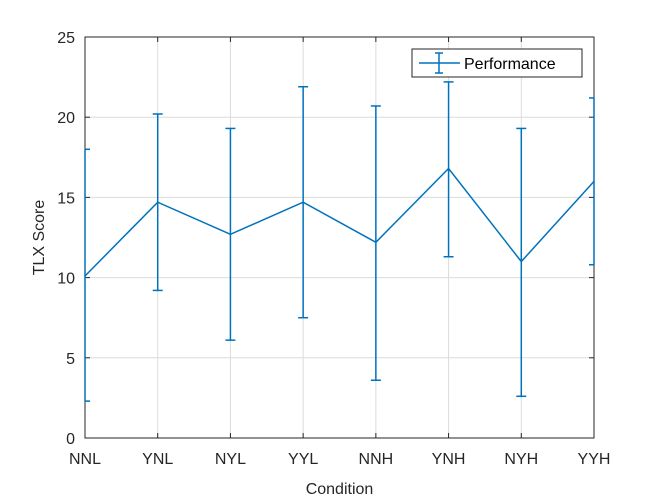 The height and width of the screenshot is (499, 656). I want to click on y-tick-label: 25, so click(66, 38).